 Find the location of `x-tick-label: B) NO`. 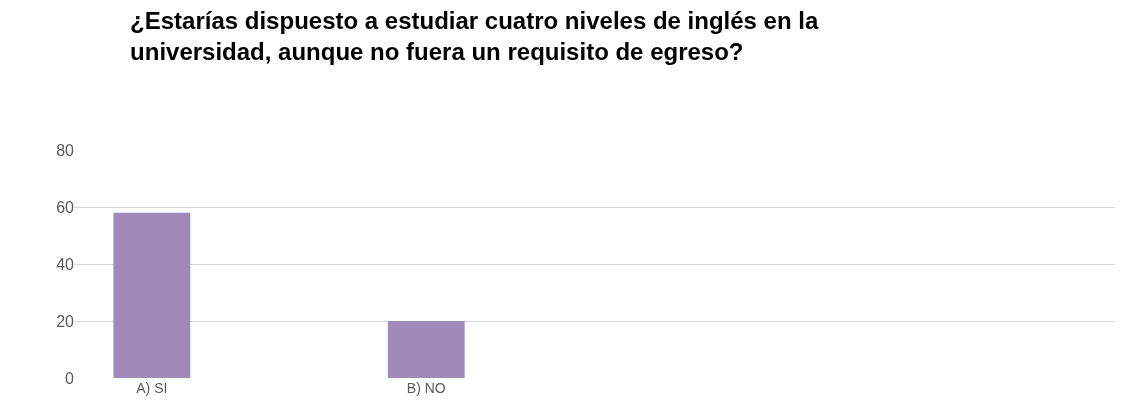

x-tick-label: B) NO is located at coordinates (426, 388).